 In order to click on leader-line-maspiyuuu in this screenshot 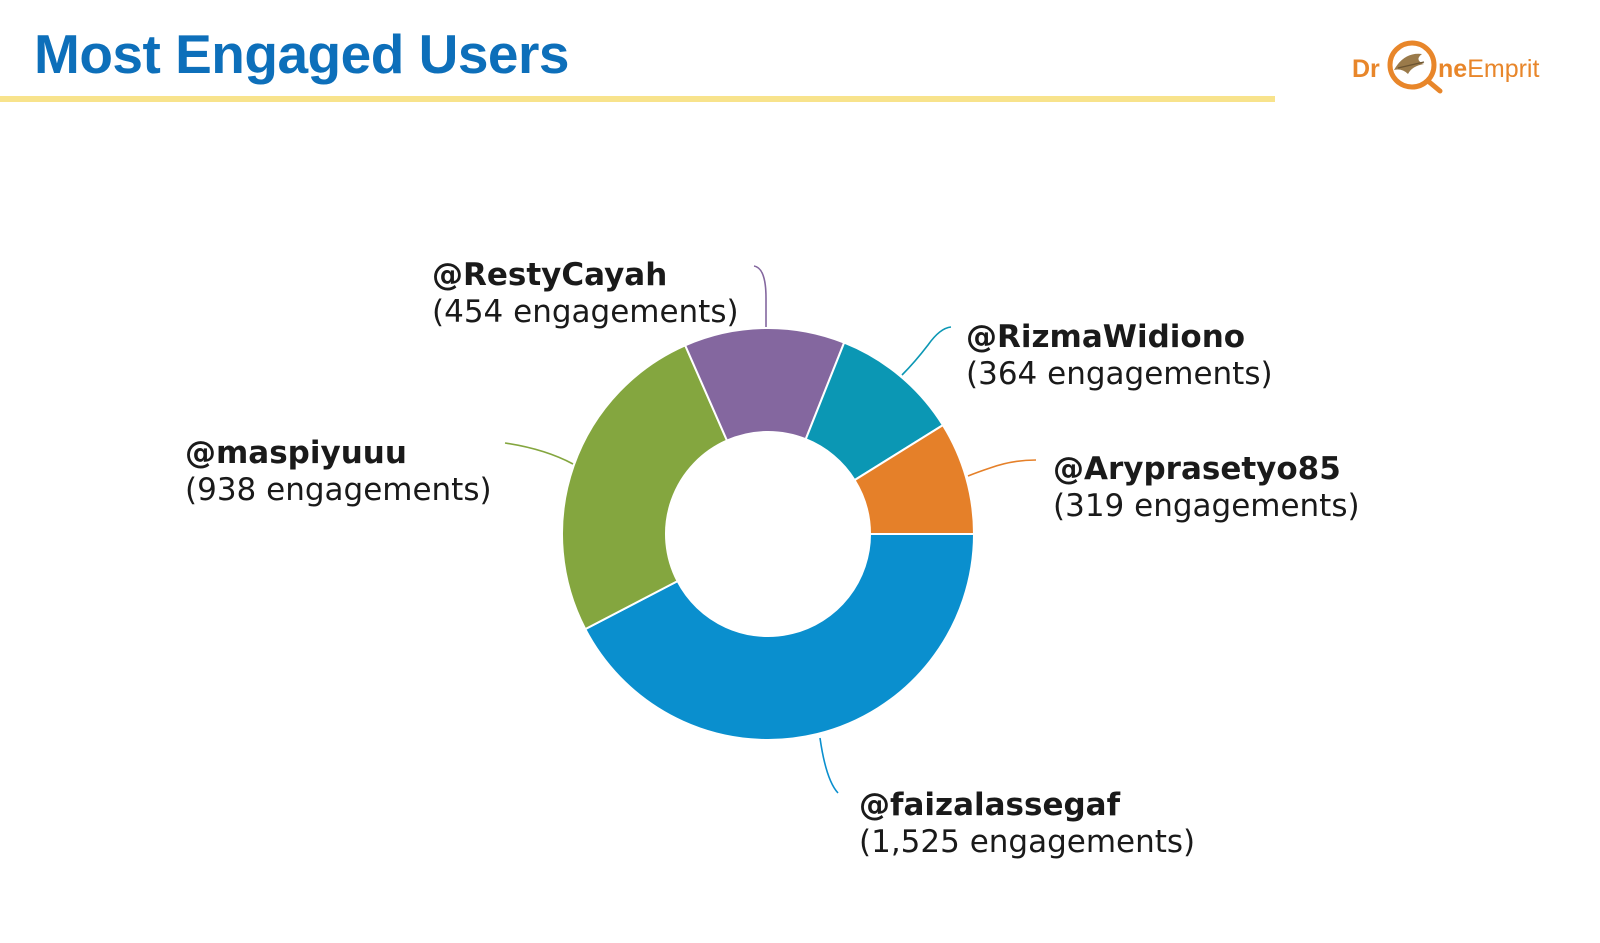, I will do `click(539, 453)`.